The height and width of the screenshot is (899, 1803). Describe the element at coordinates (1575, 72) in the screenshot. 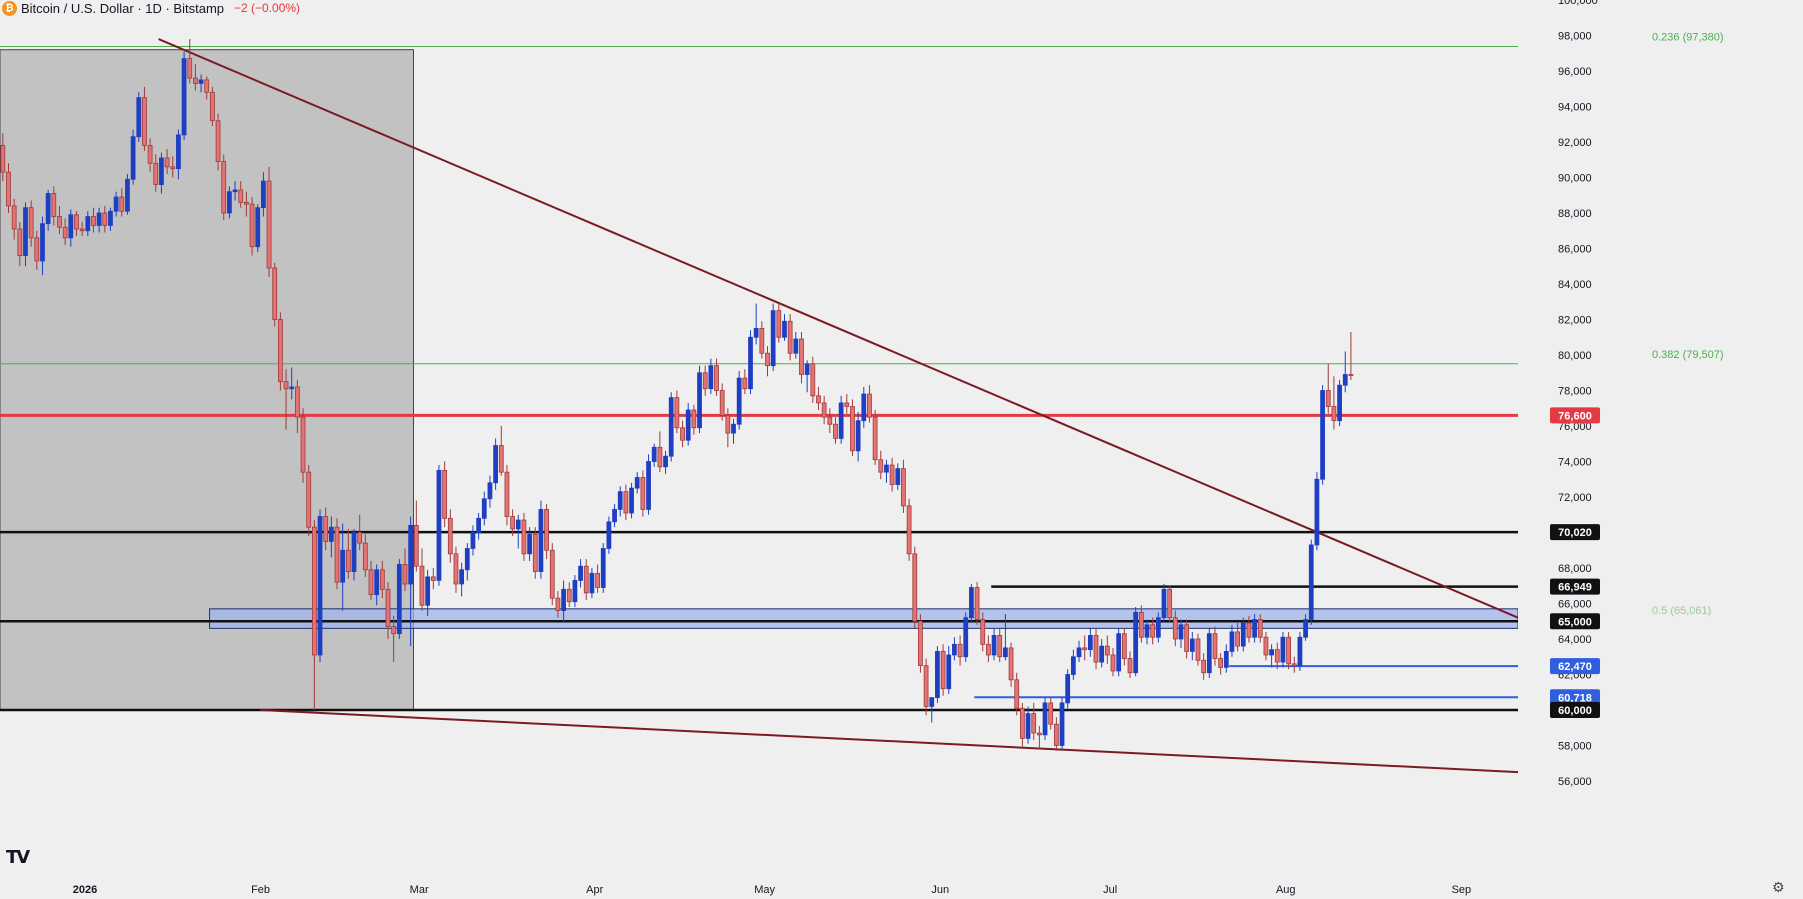

I see `y-tick-label: 96,000` at that location.